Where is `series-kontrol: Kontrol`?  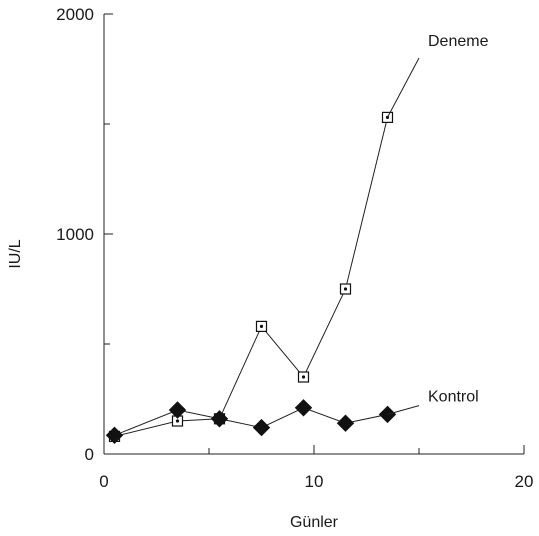
series-kontrol: Kontrol is located at coordinates (292, 417).